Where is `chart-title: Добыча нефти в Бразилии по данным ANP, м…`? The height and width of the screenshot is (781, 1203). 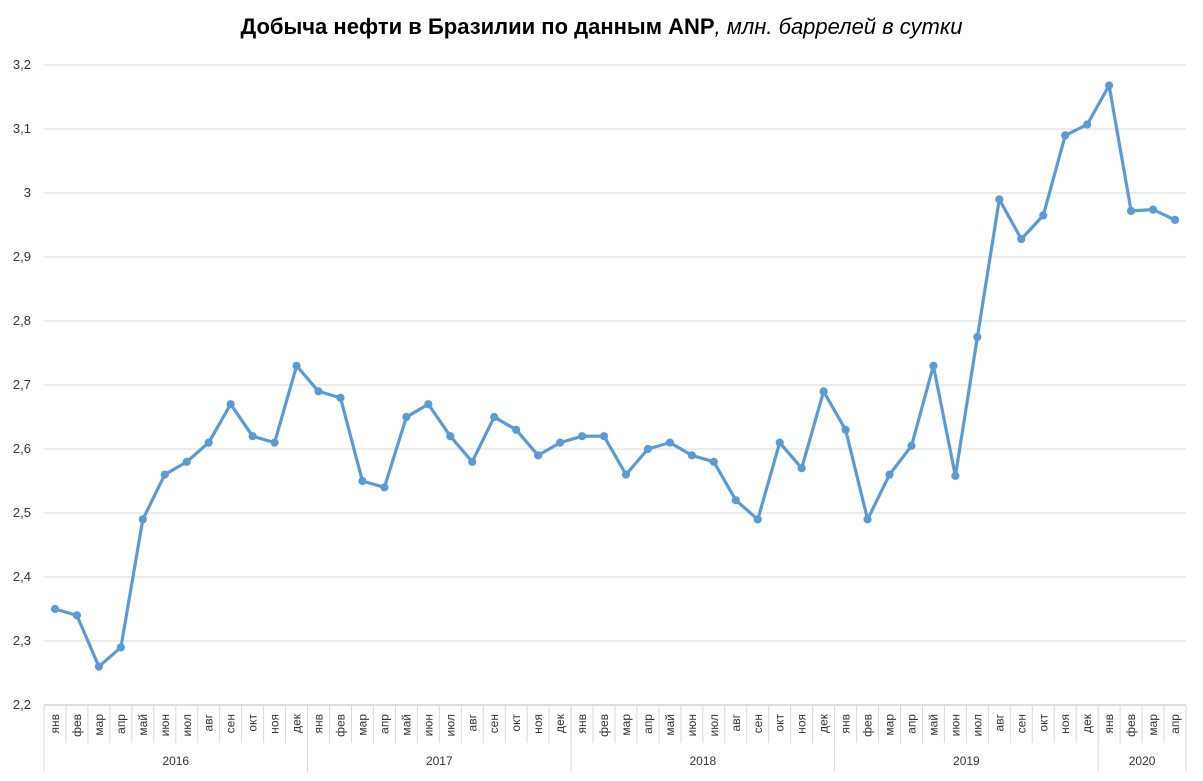
chart-title: Добыча нефти в Бразилии по данным ANP, м… is located at coordinates (601, 27).